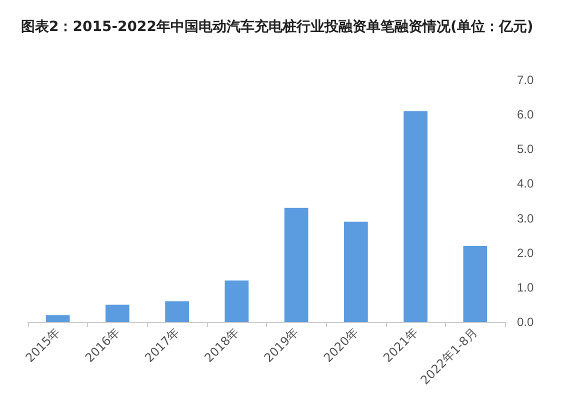 Image resolution: width=568 pixels, height=420 pixels. I want to click on y-tick-label: 5.0, so click(525, 149).